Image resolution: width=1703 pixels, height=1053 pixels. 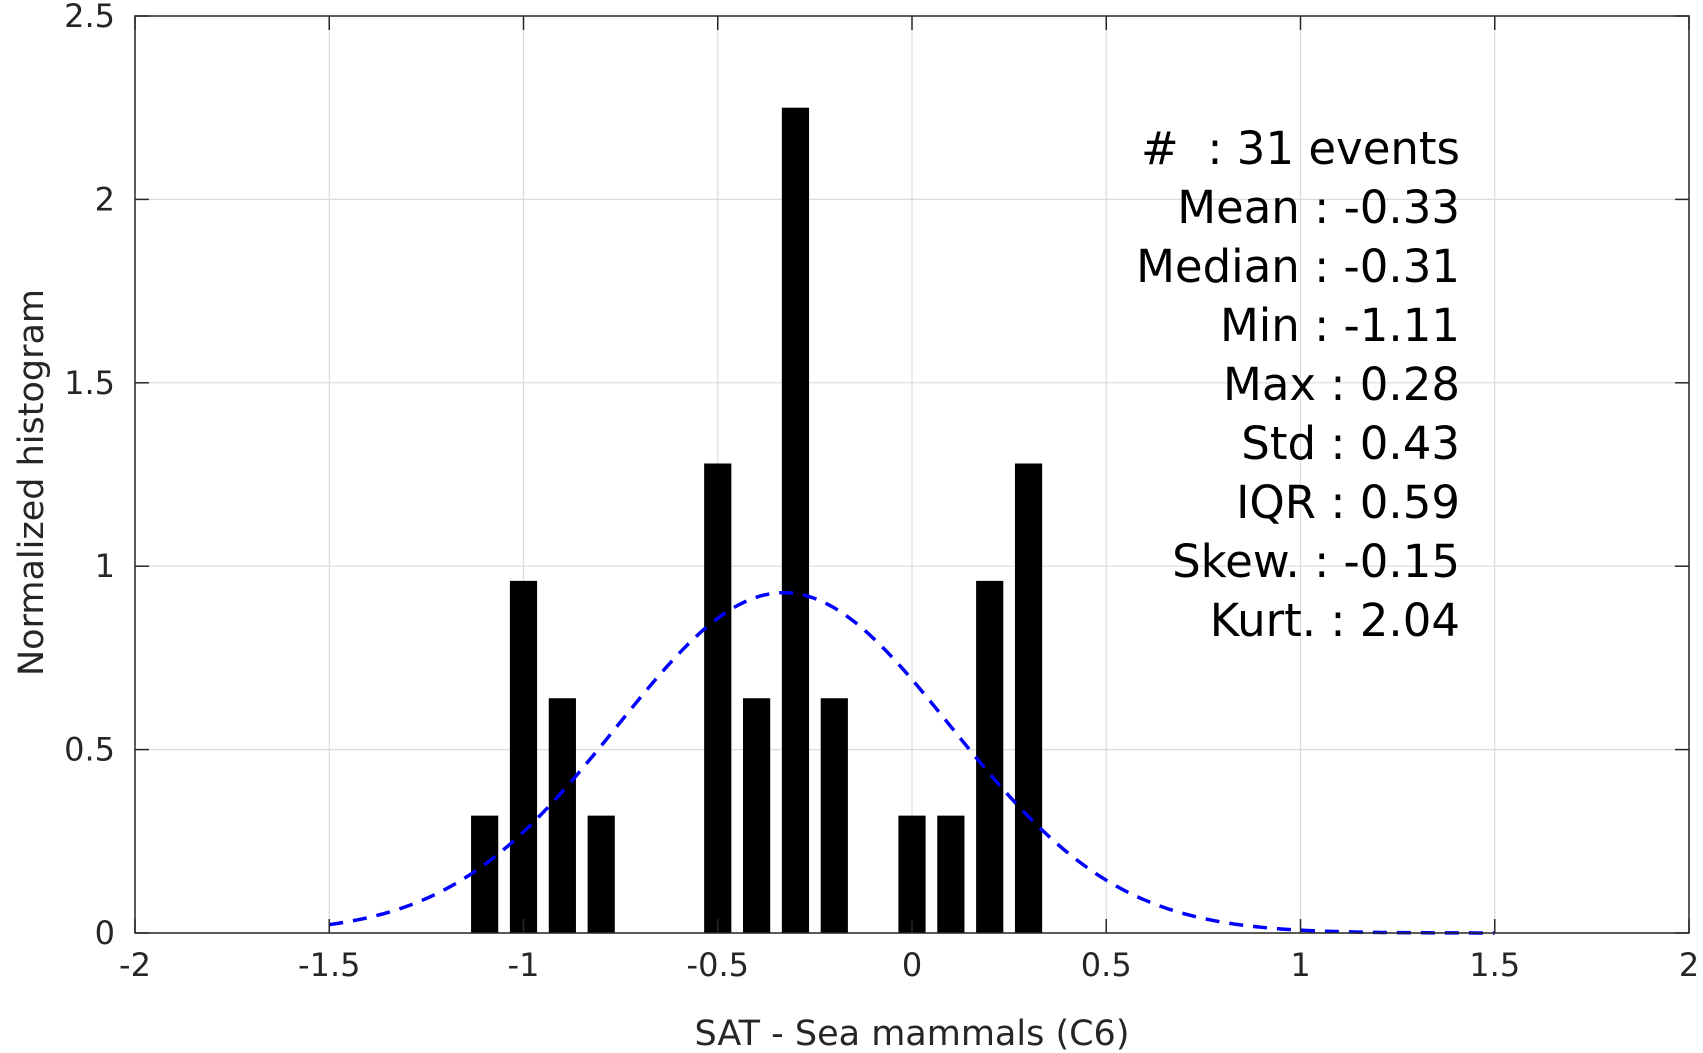 What do you see at coordinates (105, 199) in the screenshot?
I see `y-tick-label: 2` at bounding box center [105, 199].